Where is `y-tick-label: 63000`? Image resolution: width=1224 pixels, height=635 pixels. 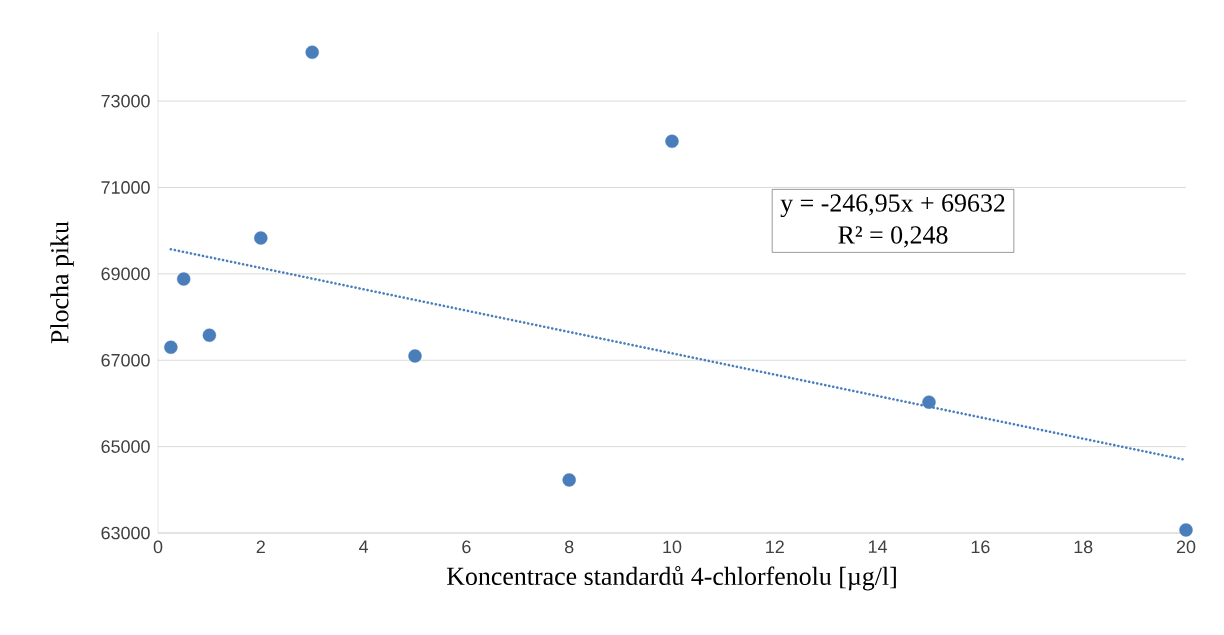 y-tick-label: 63000 is located at coordinates (125, 533).